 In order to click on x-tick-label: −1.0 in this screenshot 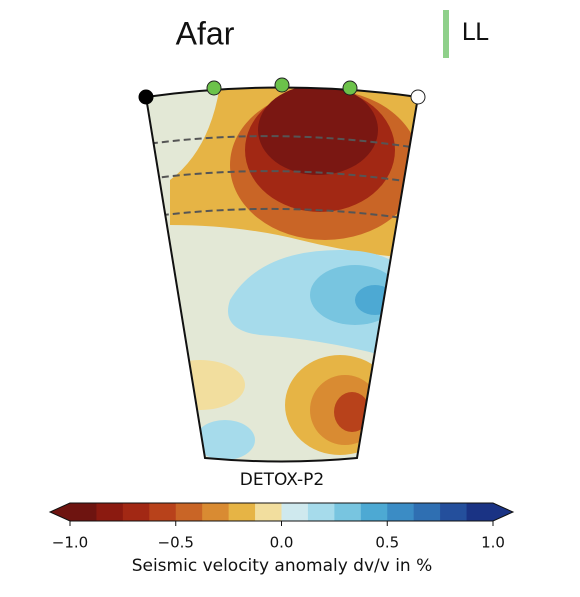, I will do `click(70, 543)`.